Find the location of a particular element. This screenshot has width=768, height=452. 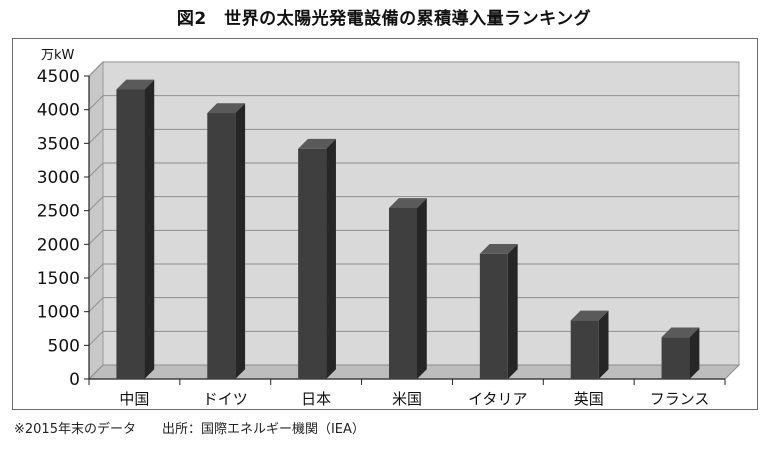

x-tick-label: 米国 is located at coordinates (407, 399).